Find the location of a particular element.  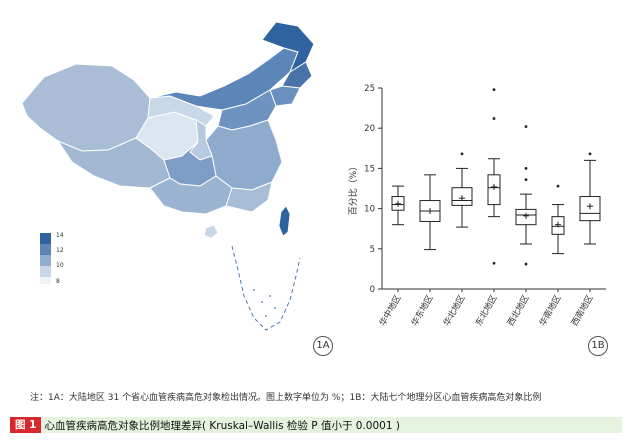

x-tick-label: 华南地区 is located at coordinates (550, 310).